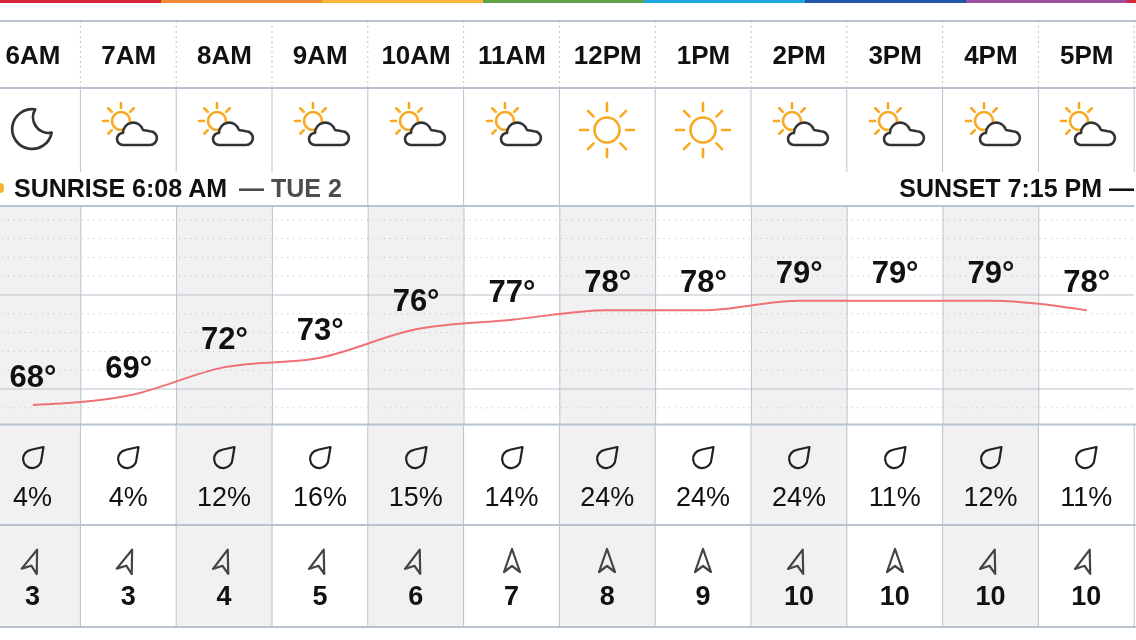 This screenshot has height=640, width=1136. What do you see at coordinates (511, 497) in the screenshot?
I see `data-label: 14%` at bounding box center [511, 497].